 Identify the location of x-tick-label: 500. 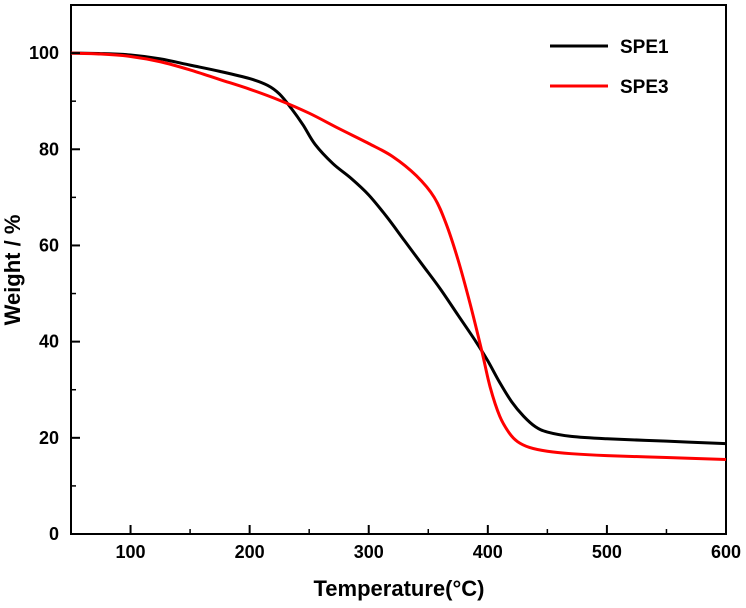
(607, 552).